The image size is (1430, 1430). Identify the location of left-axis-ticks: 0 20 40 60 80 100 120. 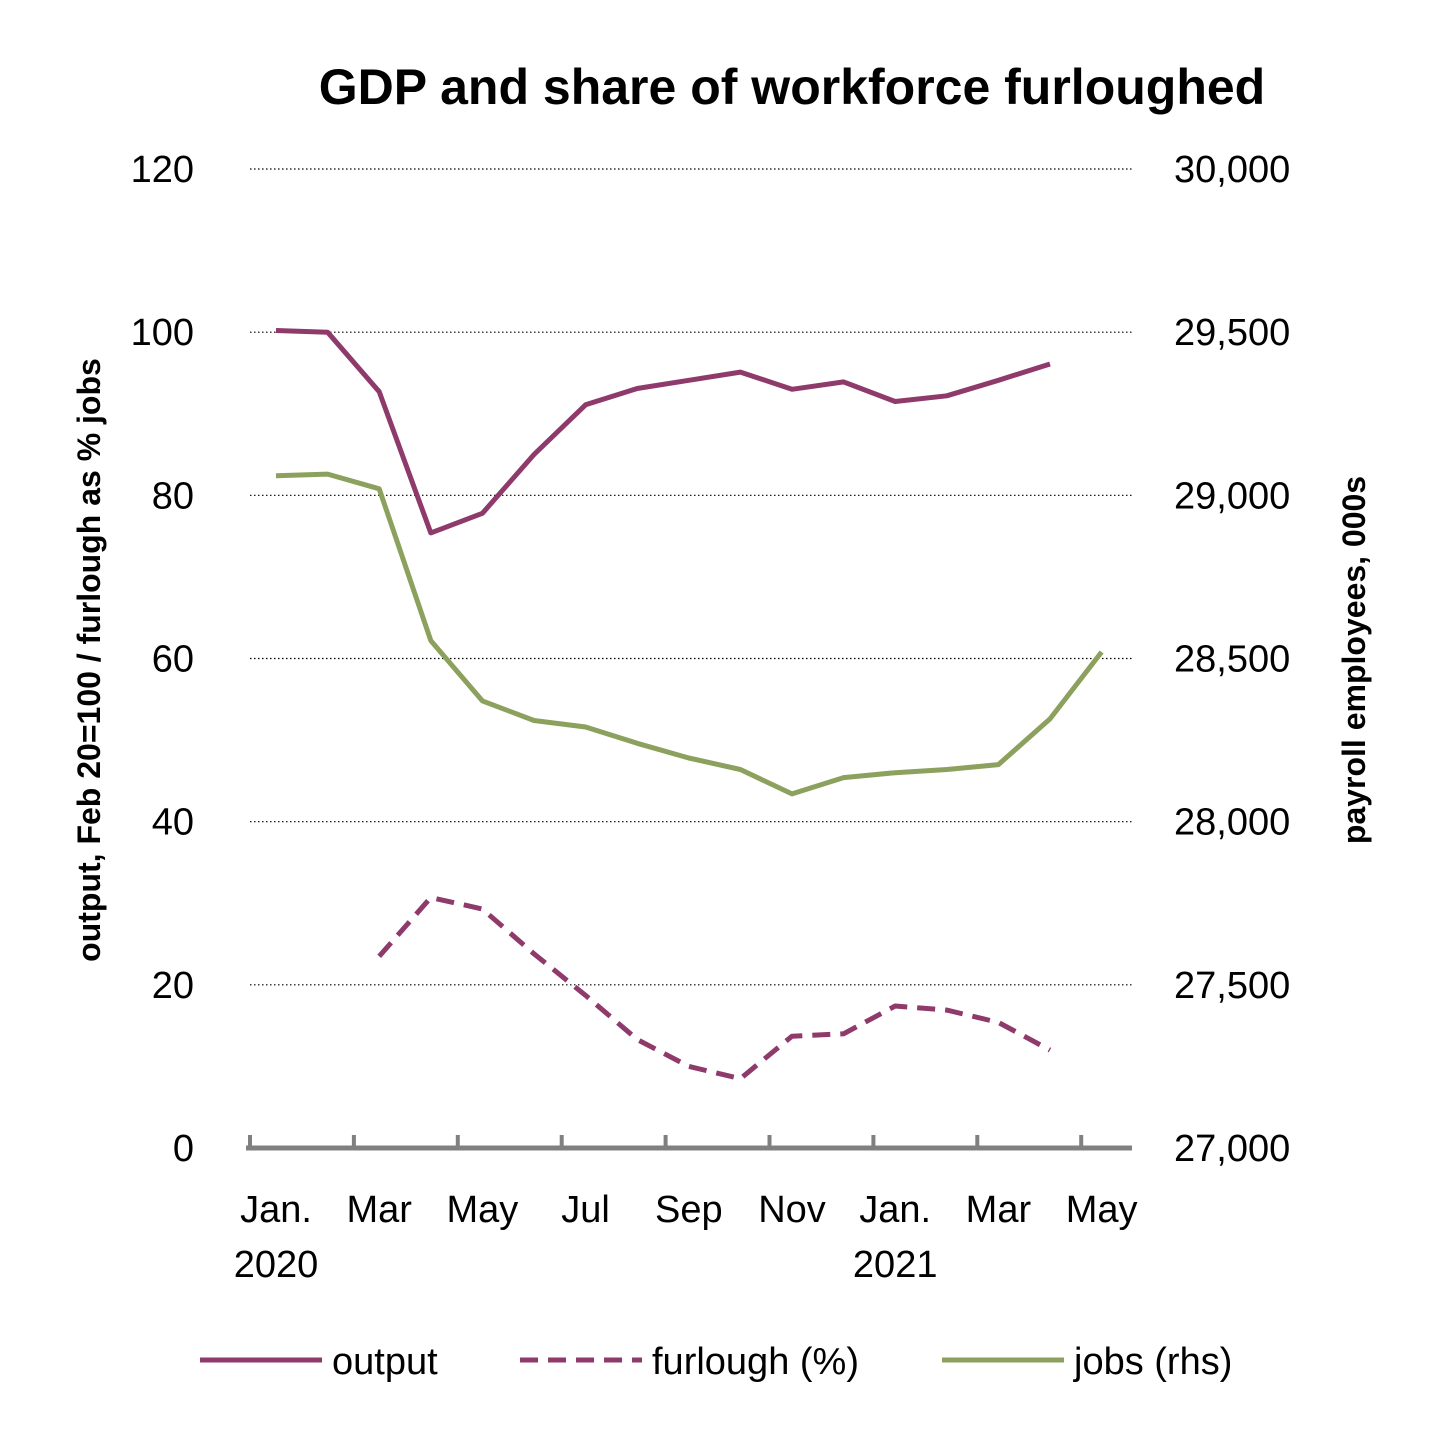
(162, 659).